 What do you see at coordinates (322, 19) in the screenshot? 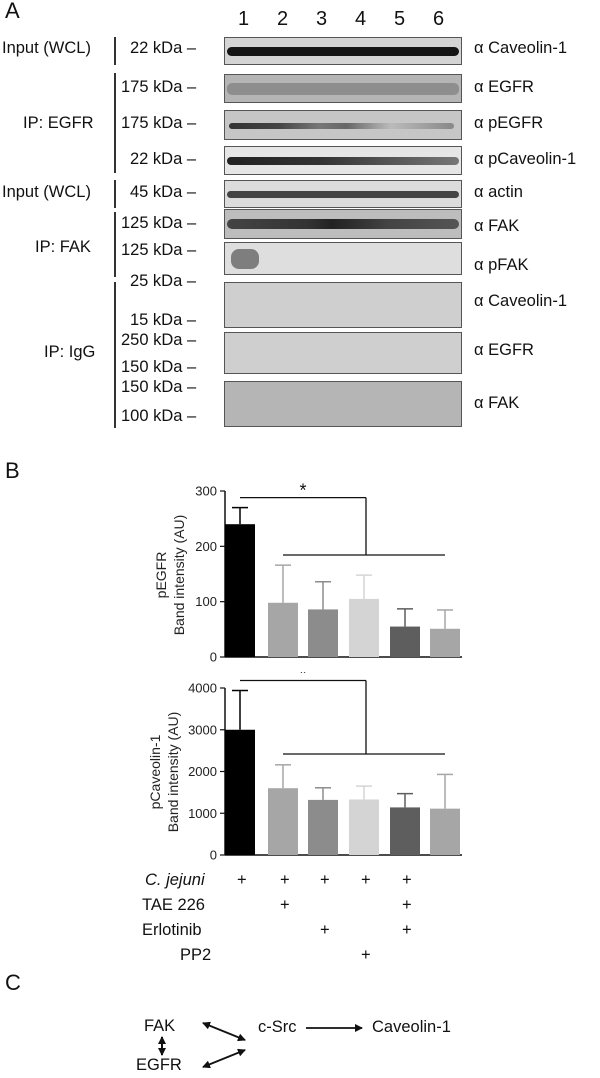
I see `lane-number: 3` at bounding box center [322, 19].